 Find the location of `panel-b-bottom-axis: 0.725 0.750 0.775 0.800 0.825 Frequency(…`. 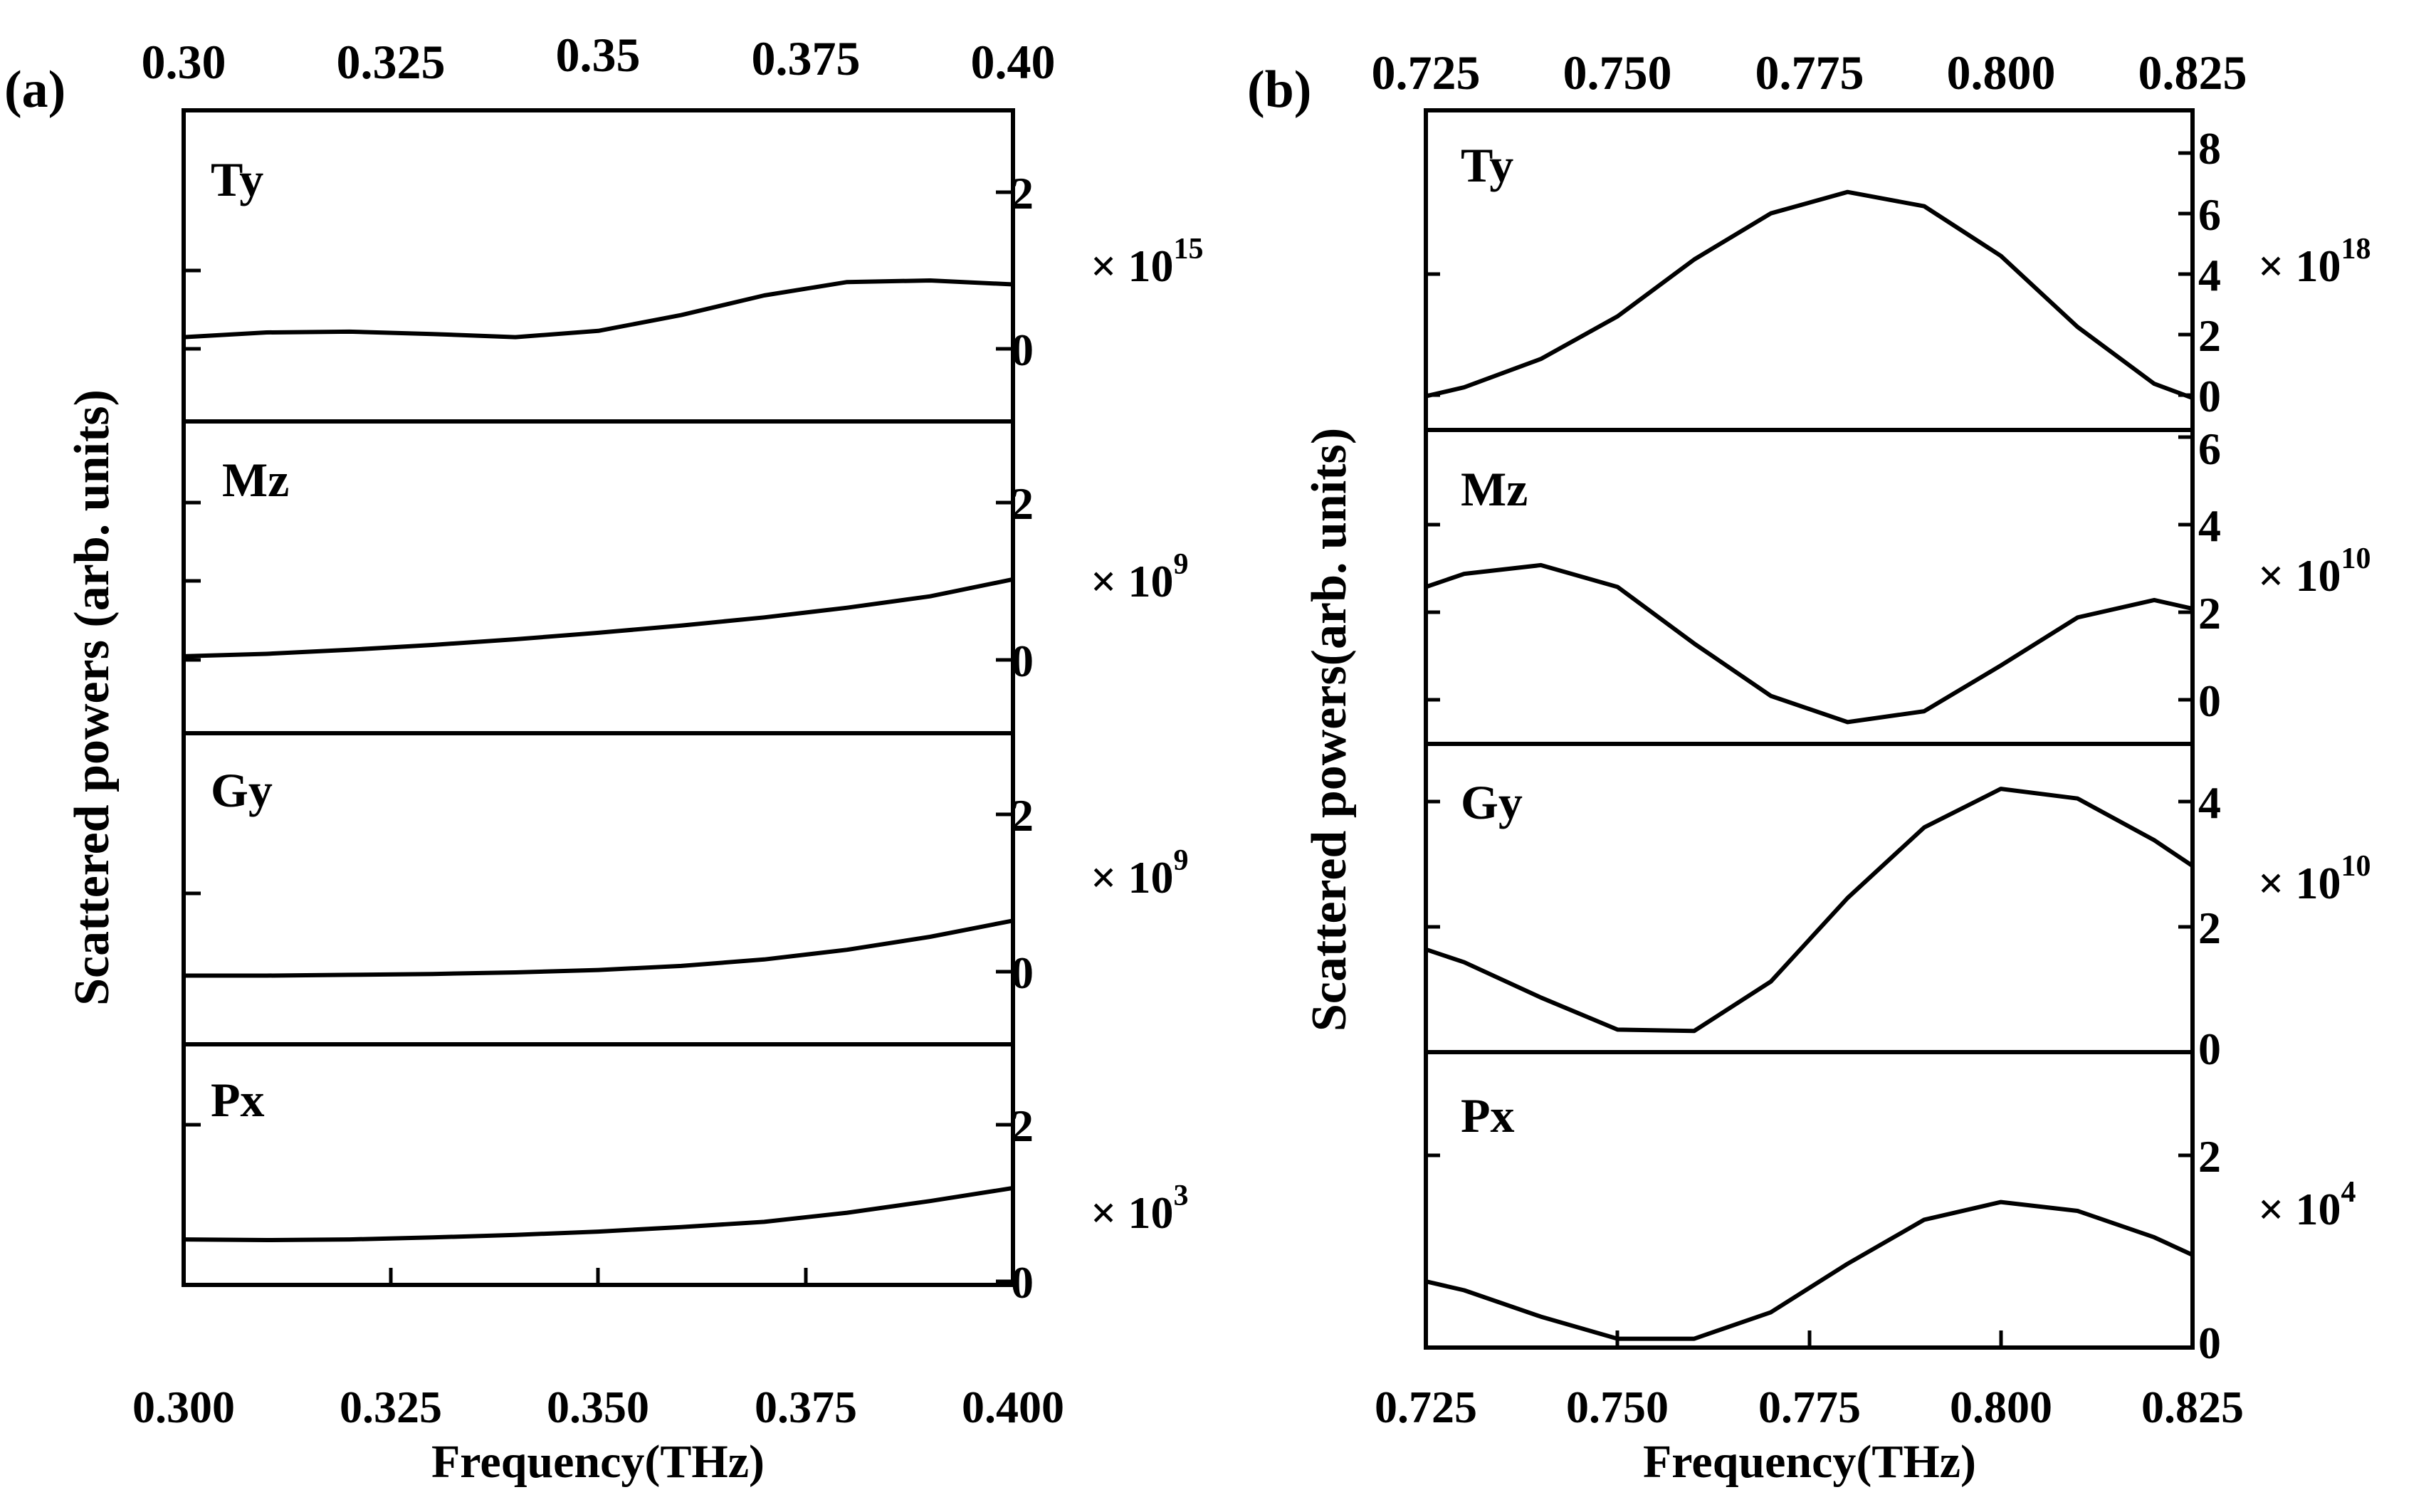

panel-b-bottom-axis: 0.725 0.750 0.775 0.800 0.825 Frequency(… is located at coordinates (1809, 1409).